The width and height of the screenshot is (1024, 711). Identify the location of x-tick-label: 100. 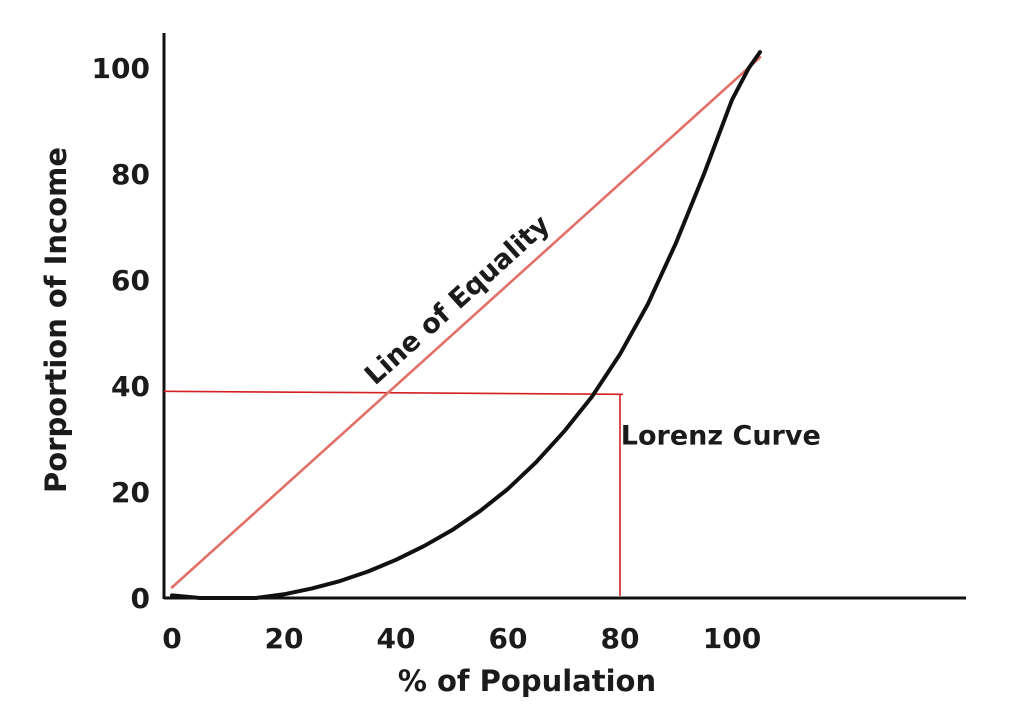
(732, 638).